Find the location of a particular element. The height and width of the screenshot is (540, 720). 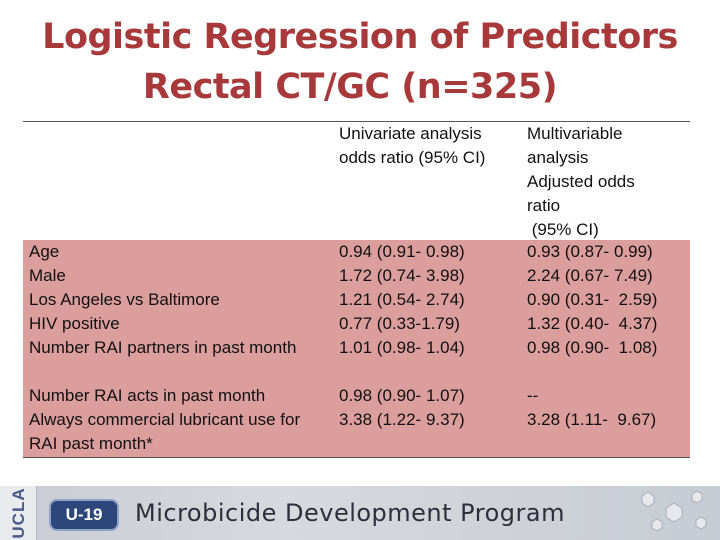

header-multivariable-line: Adjusted odds is located at coordinates (581, 181).